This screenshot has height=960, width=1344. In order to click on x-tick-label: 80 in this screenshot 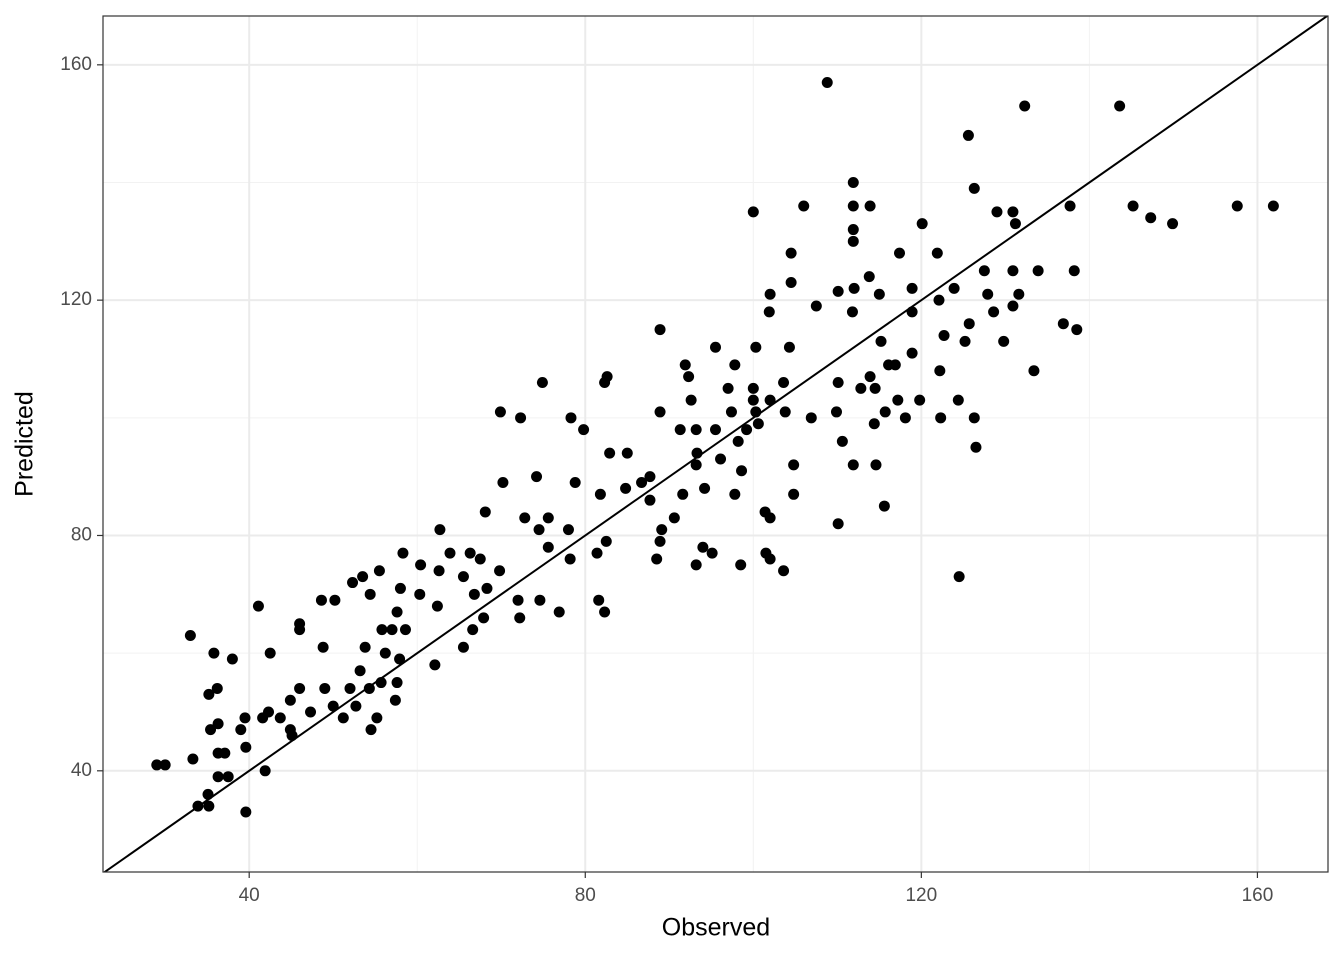, I will do `click(585, 895)`.